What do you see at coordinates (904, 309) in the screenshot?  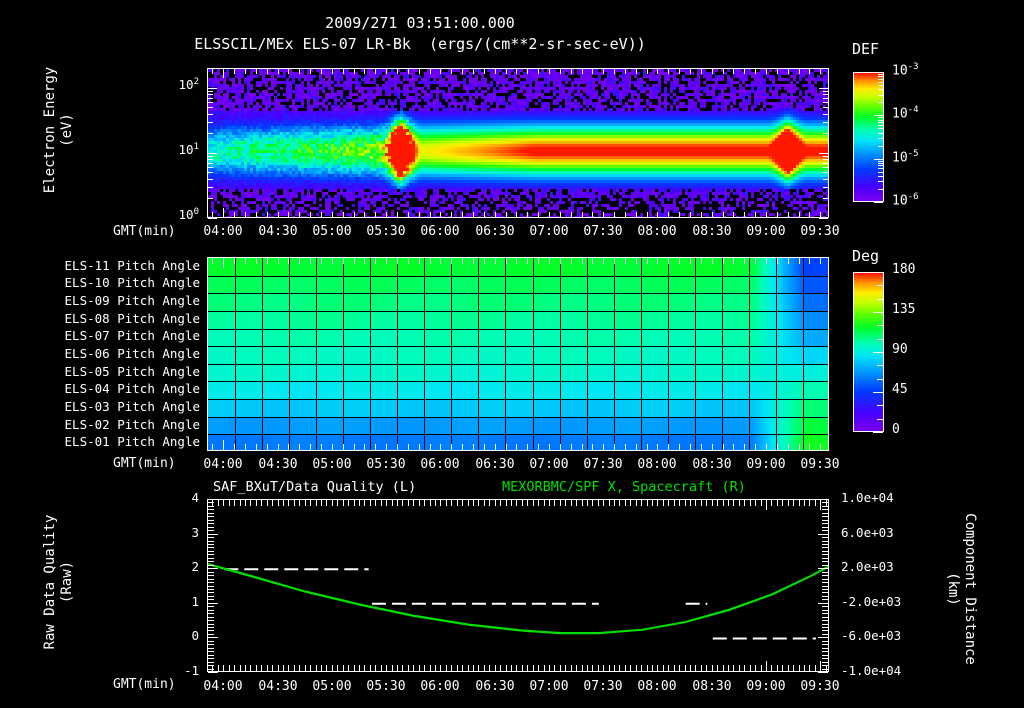 I see `deg-cbar-tick-label: 135` at bounding box center [904, 309].